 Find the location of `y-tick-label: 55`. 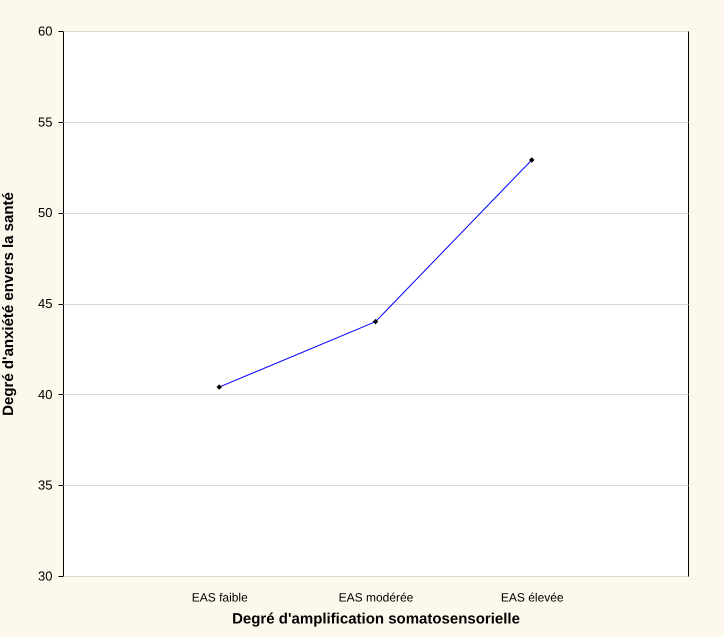

y-tick-label: 55 is located at coordinates (45, 122).